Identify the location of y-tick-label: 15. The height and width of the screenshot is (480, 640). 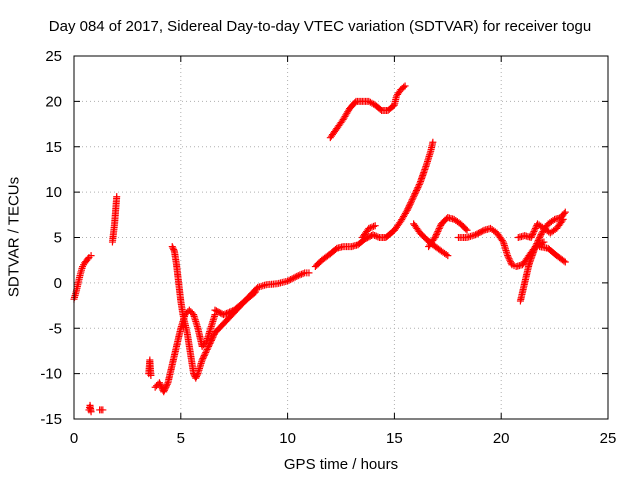
(53, 147).